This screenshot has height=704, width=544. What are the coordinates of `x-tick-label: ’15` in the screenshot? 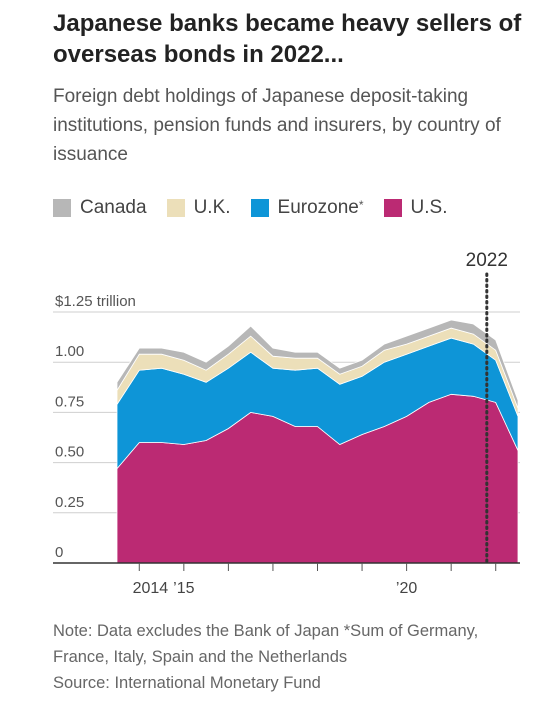 It's located at (183, 588).